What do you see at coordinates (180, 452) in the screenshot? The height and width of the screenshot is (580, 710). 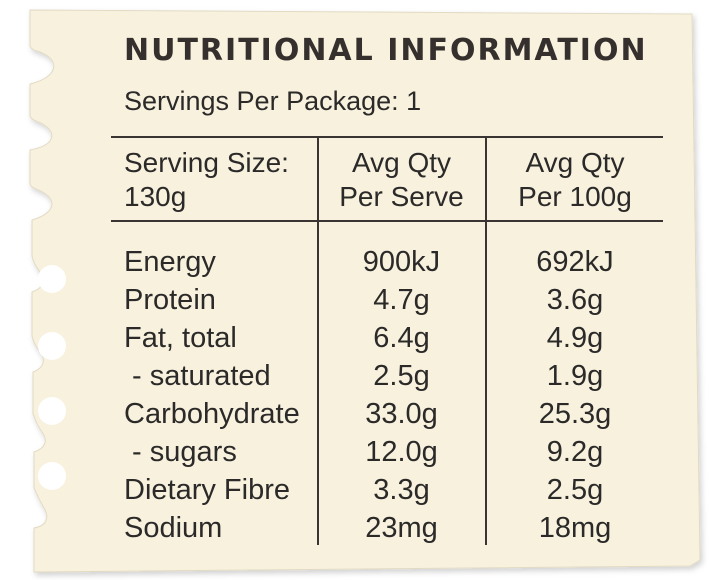 I see `nutrient-label: - sugars` at bounding box center [180, 452].